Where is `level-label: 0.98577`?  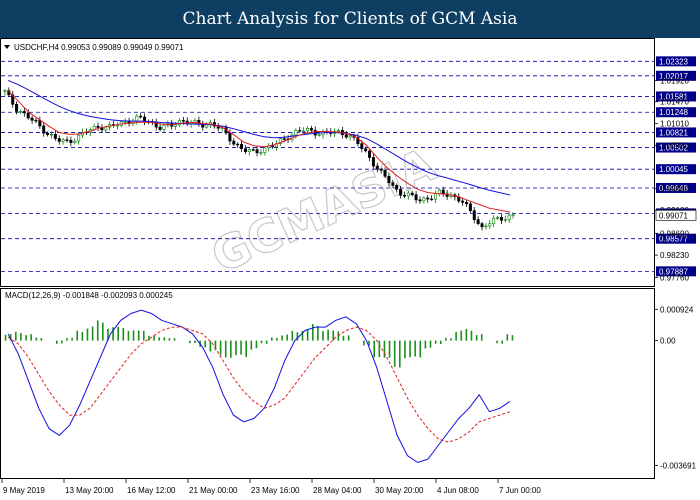 level-label: 0.98577 is located at coordinates (673, 239).